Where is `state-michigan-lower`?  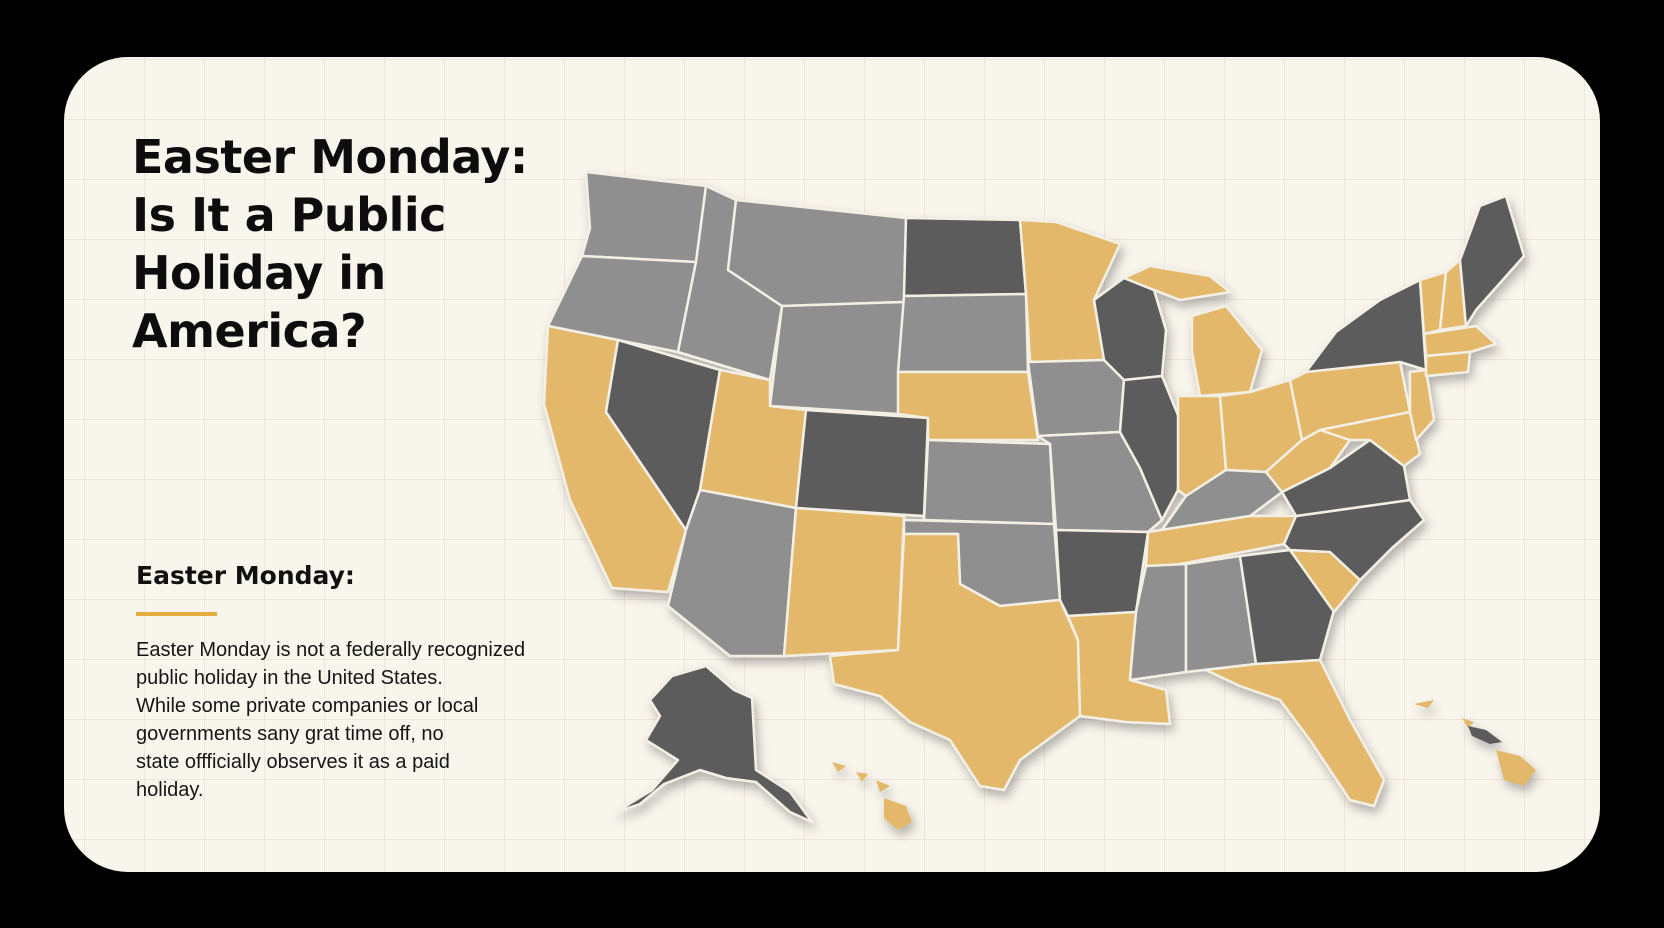
state-michigan-lower is located at coordinates (1227, 351).